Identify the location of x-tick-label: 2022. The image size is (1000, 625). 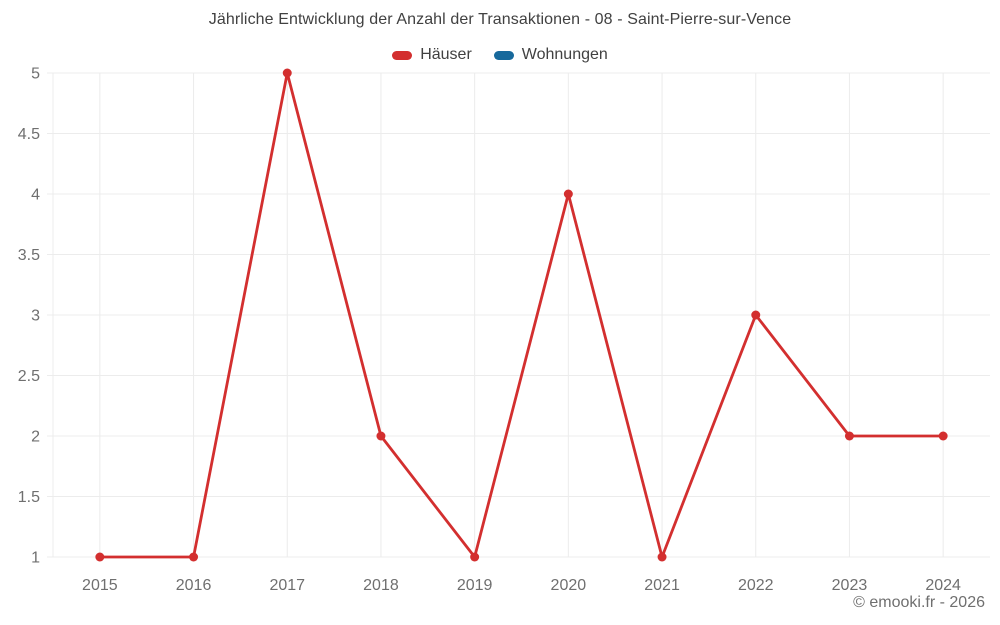
(756, 585).